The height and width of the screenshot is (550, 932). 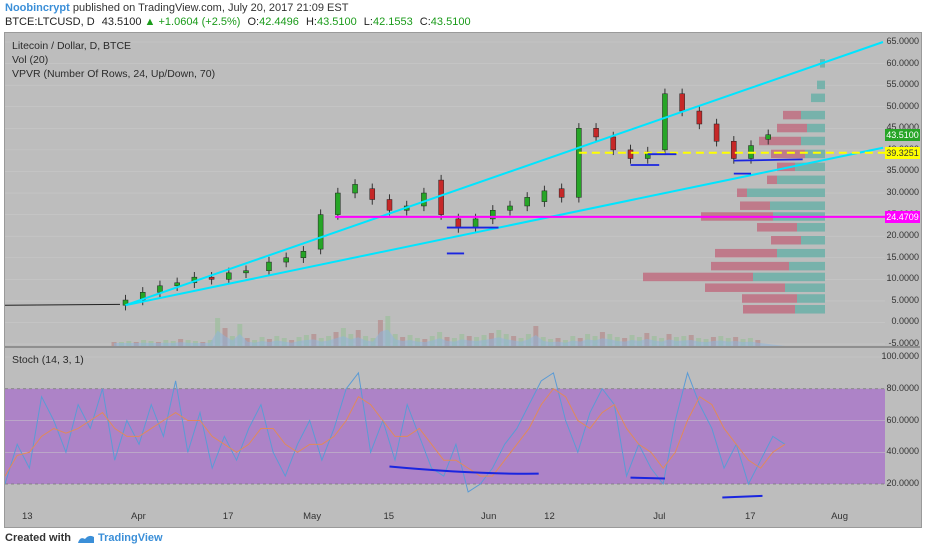 What do you see at coordinates (279, 22) in the screenshot?
I see `open-value: 42.4496` at bounding box center [279, 22].